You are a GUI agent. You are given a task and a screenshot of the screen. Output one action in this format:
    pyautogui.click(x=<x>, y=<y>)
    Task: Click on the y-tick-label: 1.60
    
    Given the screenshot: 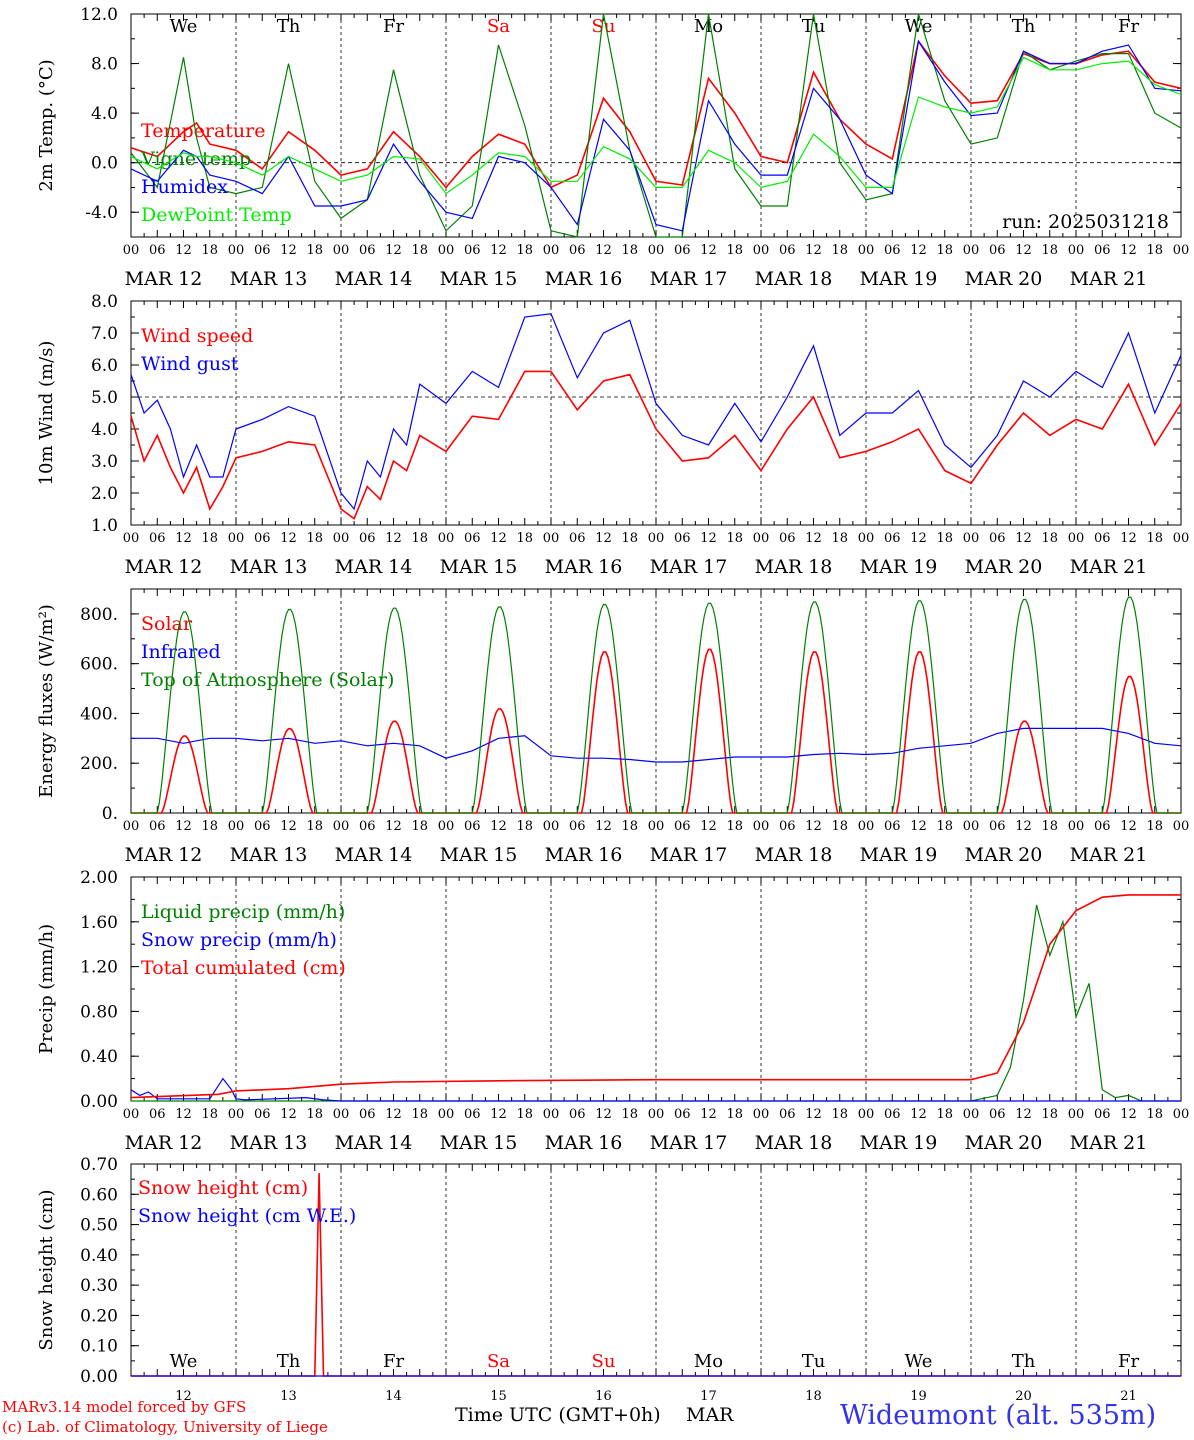 What is the action you would take?
    pyautogui.click(x=99, y=923)
    